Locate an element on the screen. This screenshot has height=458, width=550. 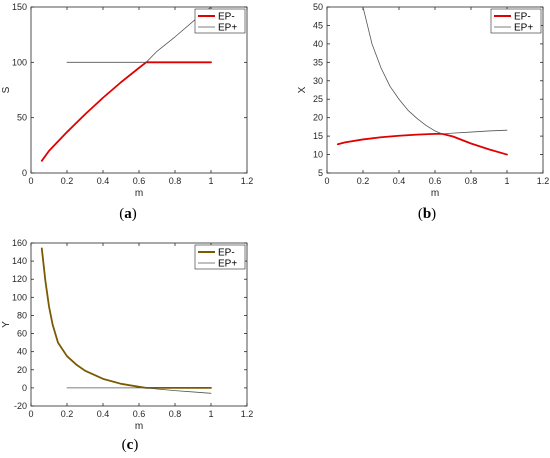
y-tick-label: -20 is located at coordinates (20, 406).